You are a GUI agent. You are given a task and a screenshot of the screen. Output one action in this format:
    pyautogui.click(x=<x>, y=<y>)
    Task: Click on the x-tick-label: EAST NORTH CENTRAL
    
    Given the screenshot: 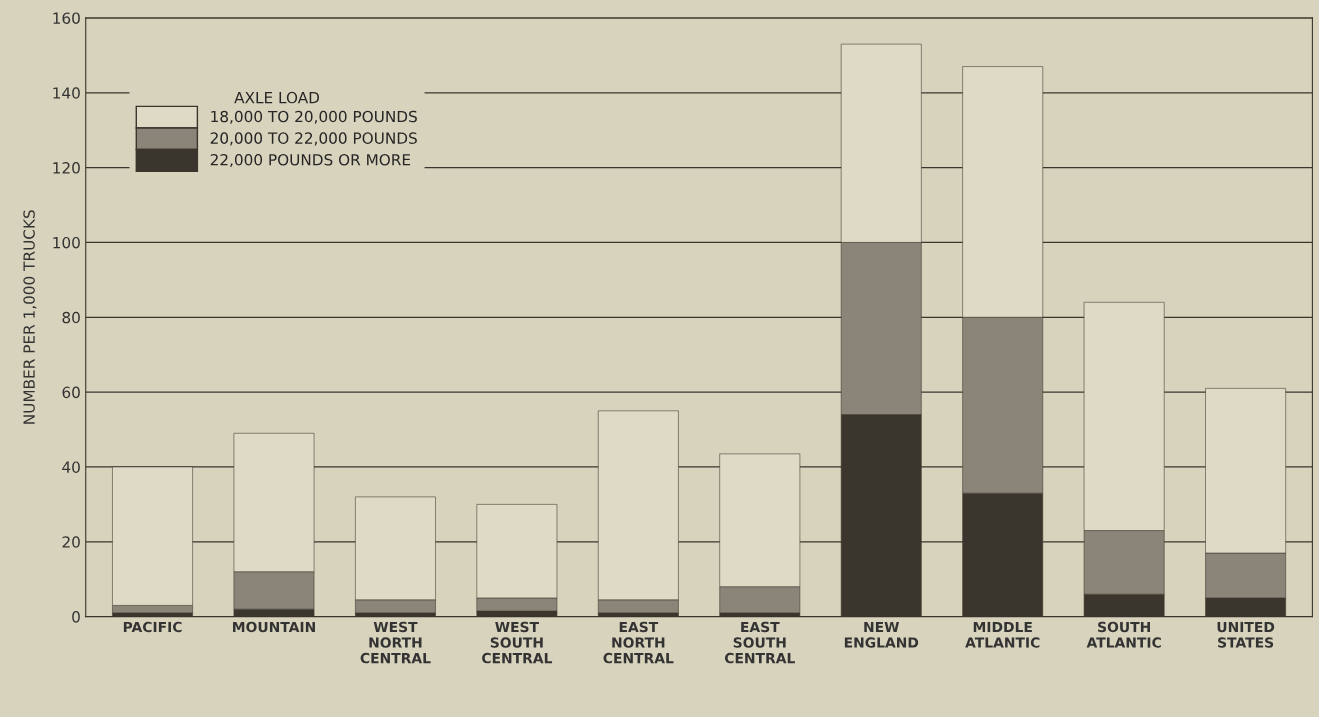 What is the action you would take?
    pyautogui.click(x=638, y=642)
    